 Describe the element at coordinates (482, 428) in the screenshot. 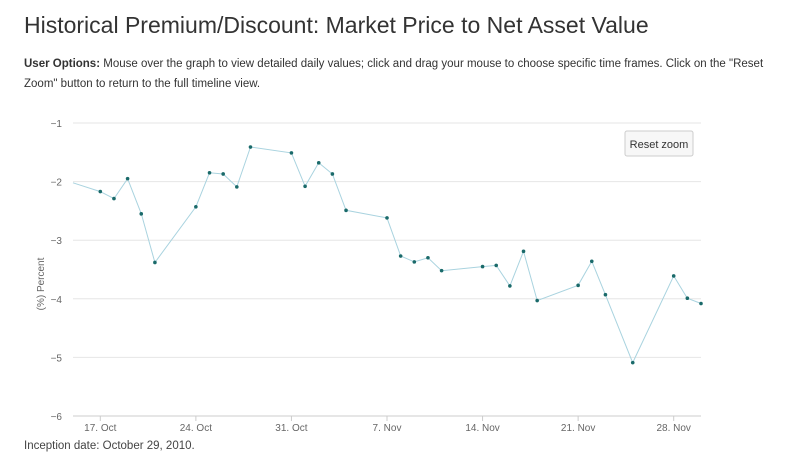

I see `x-tick-label: 14. Nov` at that location.